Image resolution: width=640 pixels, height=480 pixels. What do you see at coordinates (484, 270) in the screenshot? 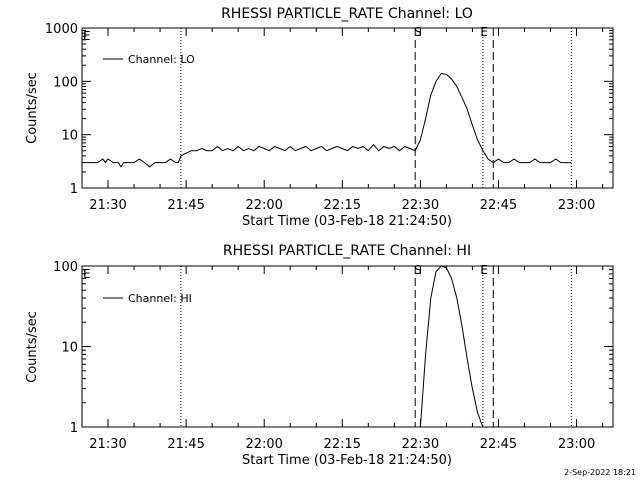
I see `bottom-saa-label-e: E` at bounding box center [484, 270].